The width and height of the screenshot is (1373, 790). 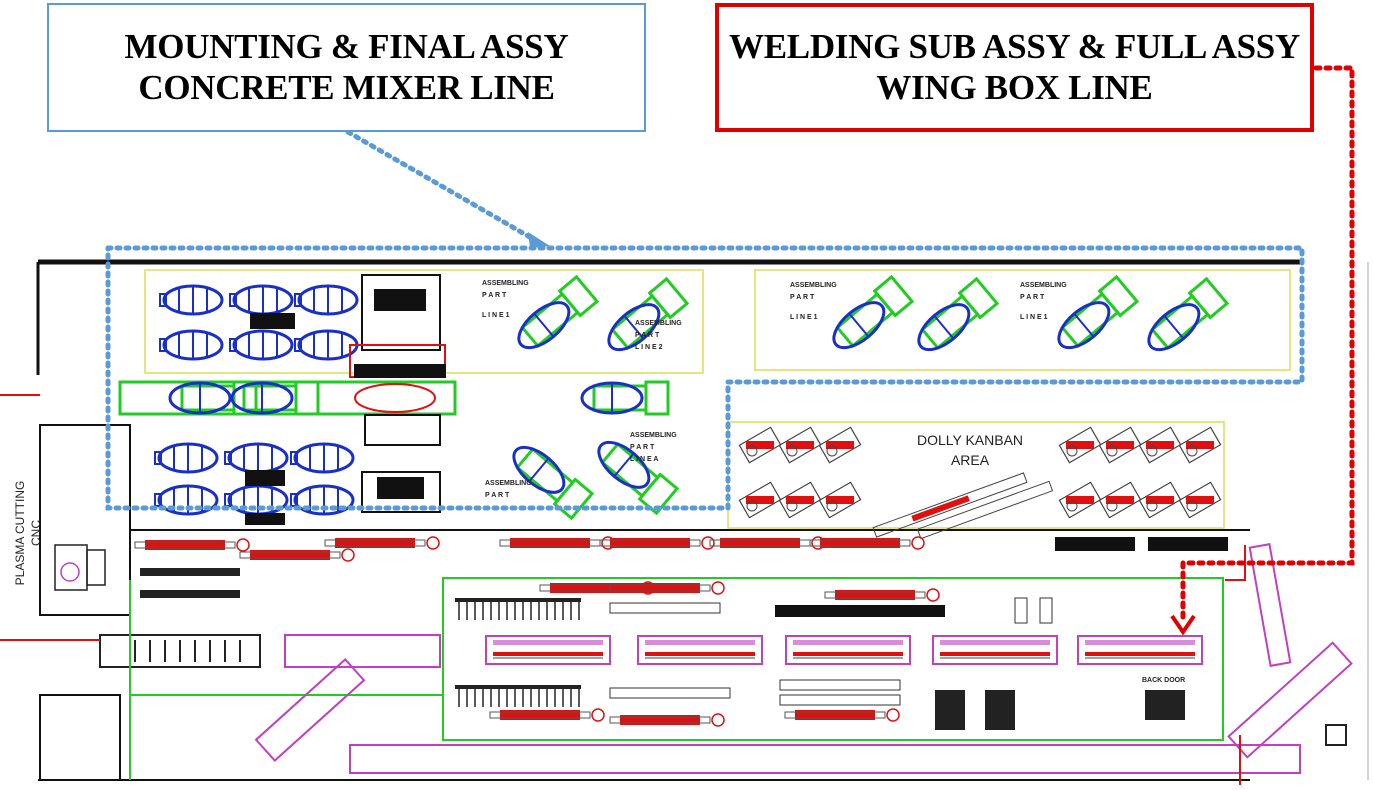 I want to click on label-line-a: L I N E A, so click(x=644, y=459).